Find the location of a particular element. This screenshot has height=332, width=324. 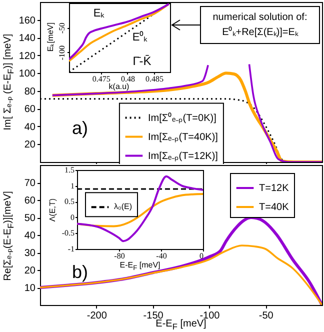

y-tick-label: 140 is located at coordinates (27, 38).